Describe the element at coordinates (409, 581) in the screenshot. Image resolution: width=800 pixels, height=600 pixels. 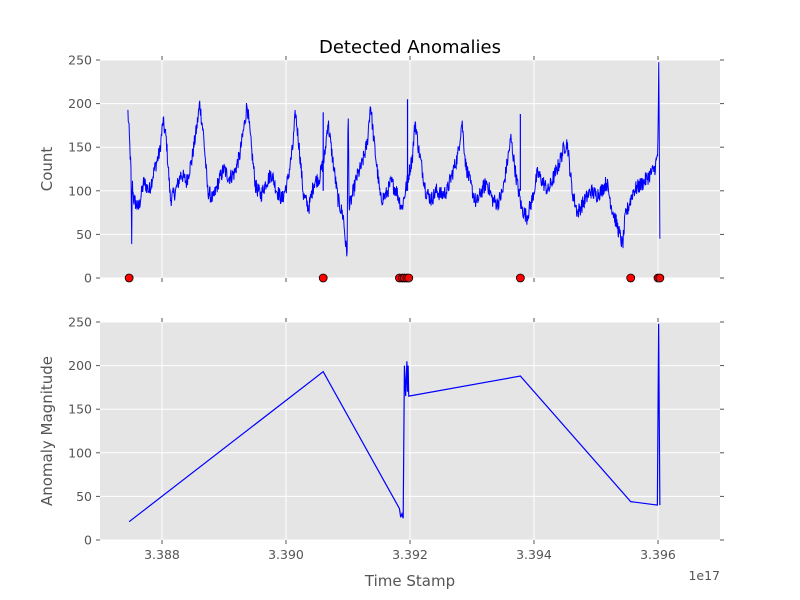
I see `x-axis-label: Time Stamp` at that location.